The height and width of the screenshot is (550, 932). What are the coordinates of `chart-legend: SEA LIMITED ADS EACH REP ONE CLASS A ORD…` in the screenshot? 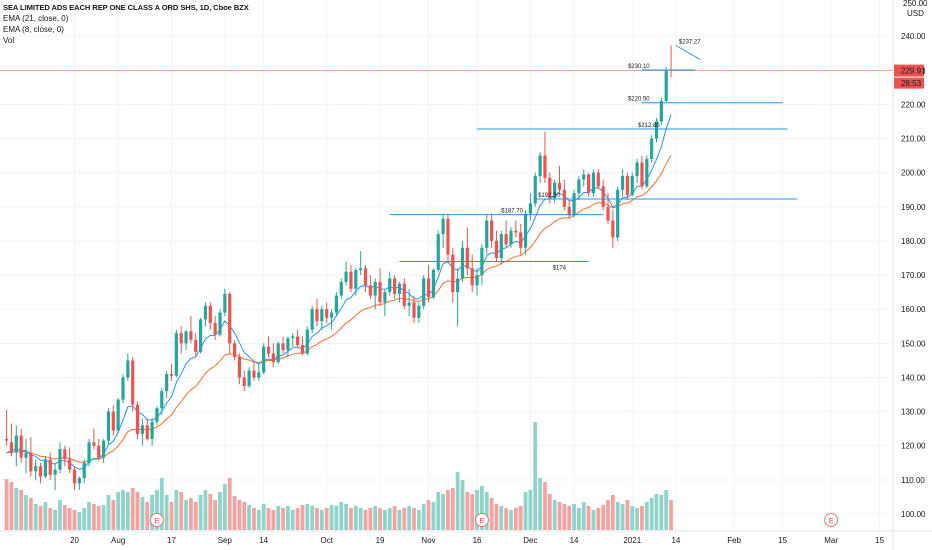 It's located at (126, 24).